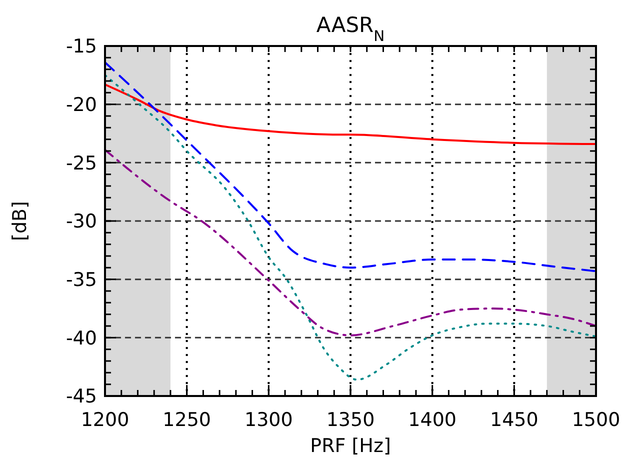 The height and width of the screenshot is (460, 626). I want to click on x-tick-label: 1450, so click(514, 420).